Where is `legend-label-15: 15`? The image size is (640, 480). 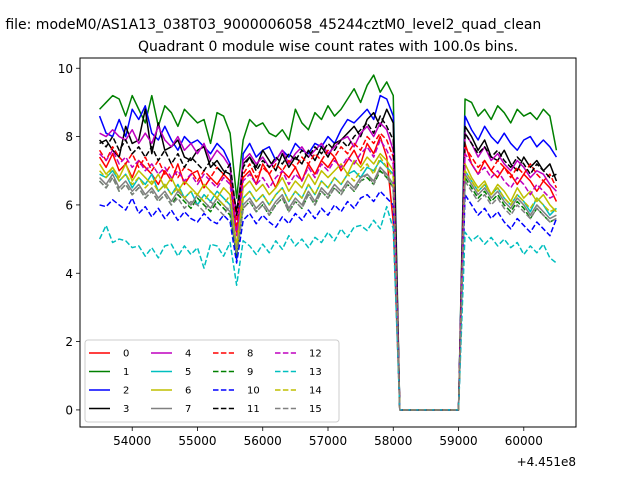
legend-label-15: 15 is located at coordinates (315, 409).